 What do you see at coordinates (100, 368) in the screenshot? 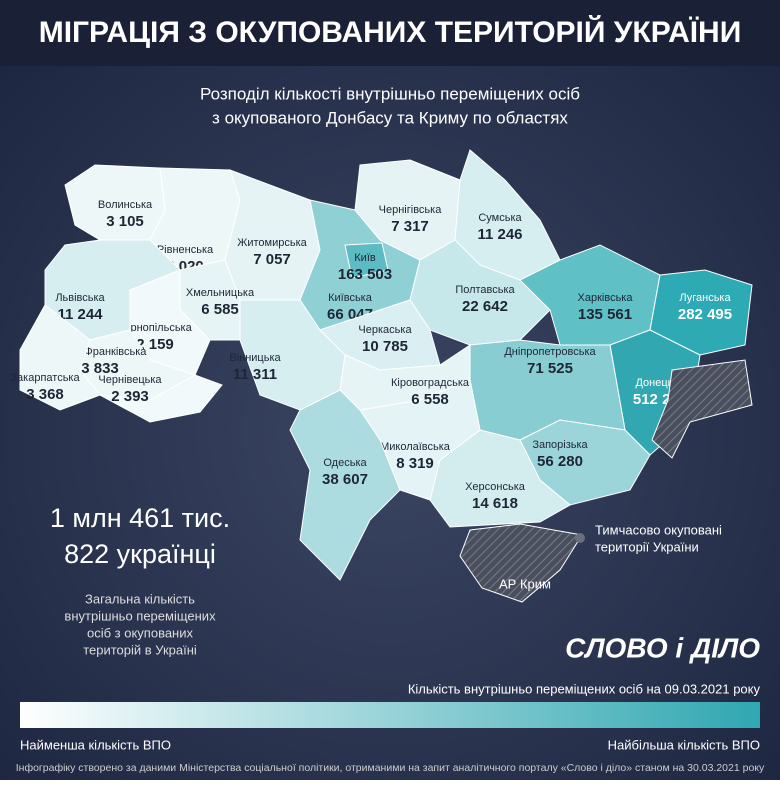
I see `region-value: 3 833` at bounding box center [100, 368].